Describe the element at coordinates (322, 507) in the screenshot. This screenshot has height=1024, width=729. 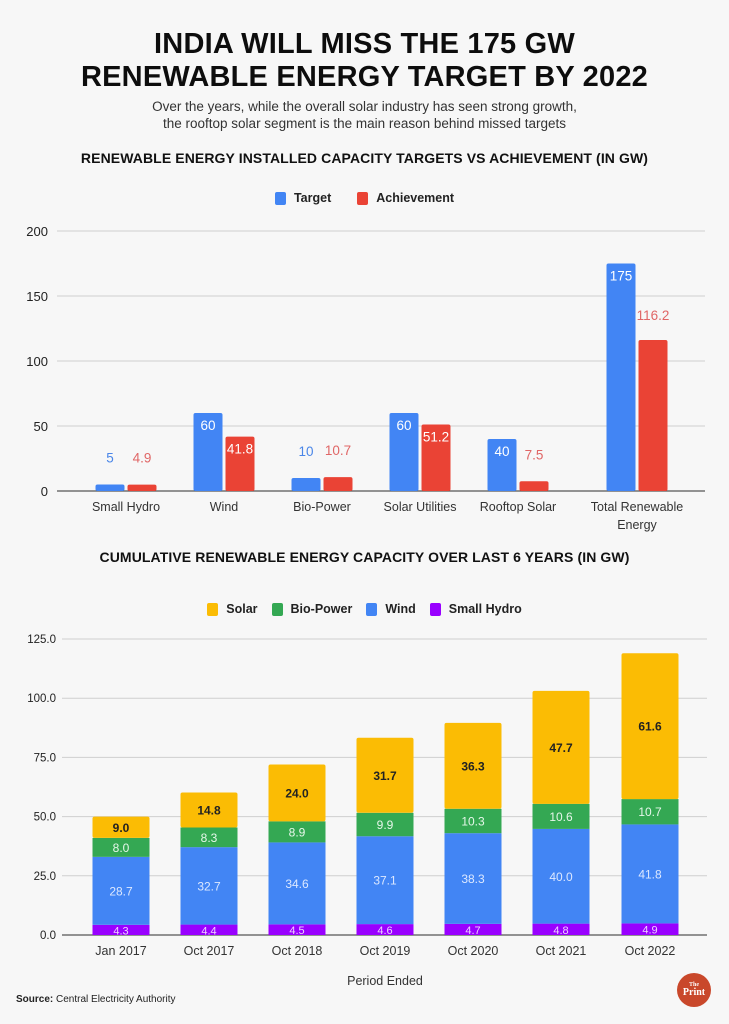
I see `x-tick-label: Bio-Power` at that location.